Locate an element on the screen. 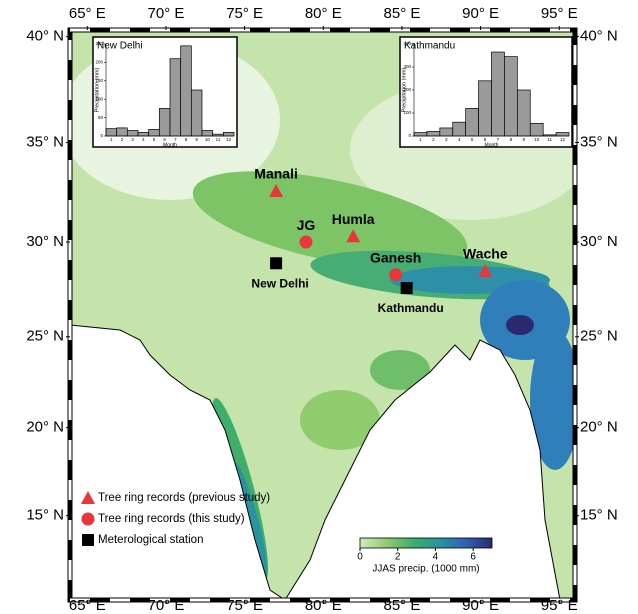 This screenshot has width=638, height=614. inset-y-tick-label: 150 is located at coordinates (99, 80).